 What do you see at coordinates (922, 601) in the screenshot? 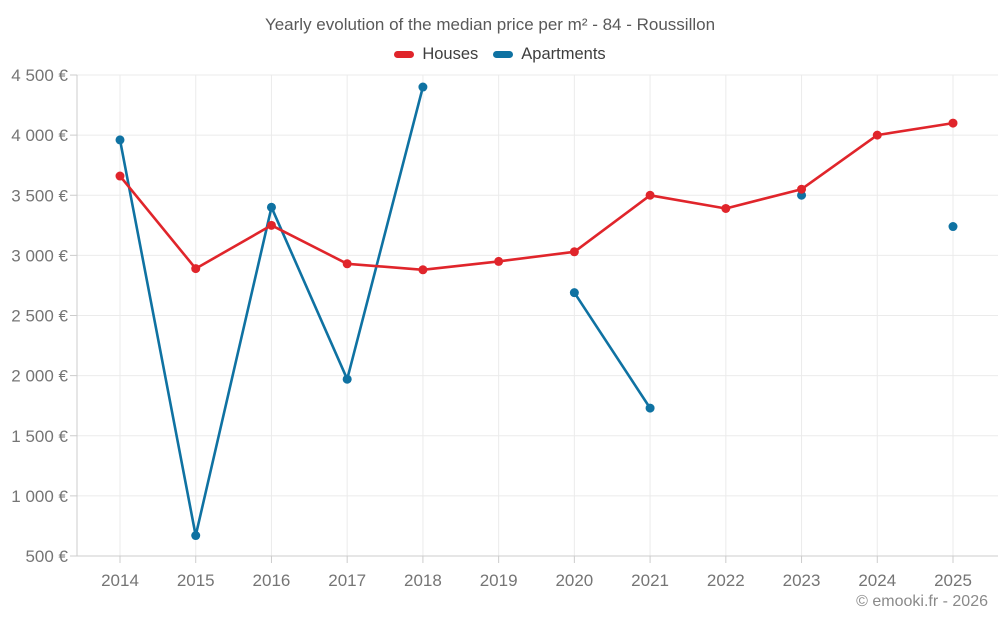
I see `copyright-label: © emooki.fr - 2026` at bounding box center [922, 601].